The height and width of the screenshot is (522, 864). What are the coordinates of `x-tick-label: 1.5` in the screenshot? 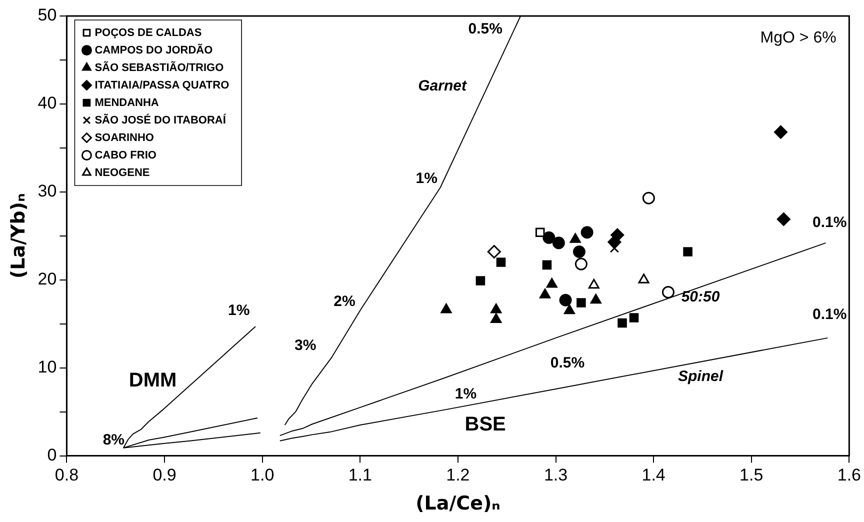 It's located at (752, 475).